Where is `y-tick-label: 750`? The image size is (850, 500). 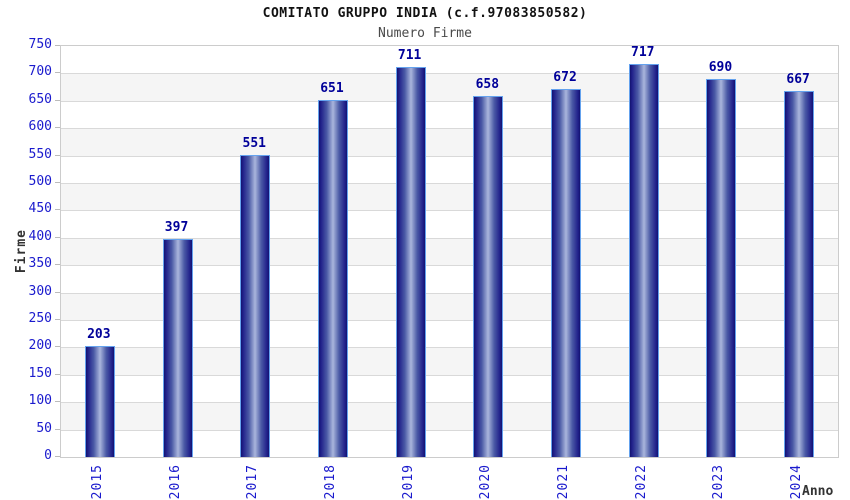 y-tick-label: 750 is located at coordinates (40, 44).